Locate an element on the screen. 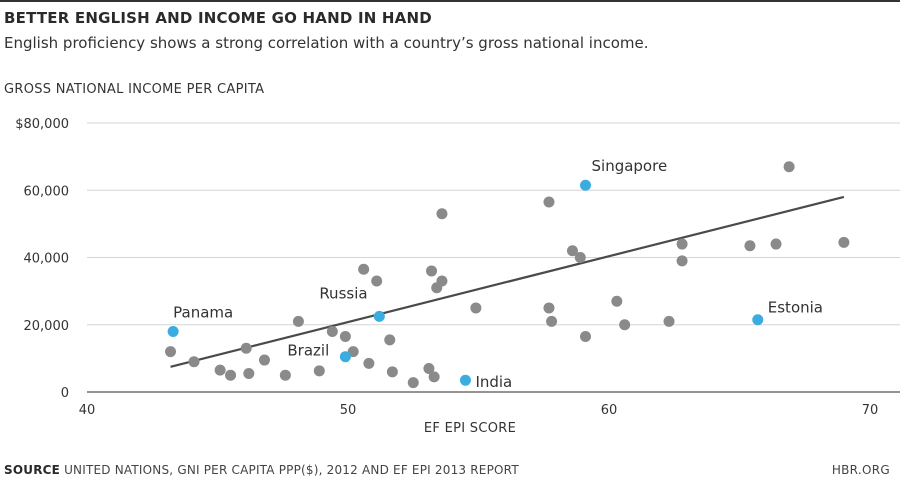 The height and width of the screenshot is (482, 900). x-tick-label: 40 is located at coordinates (87, 410).